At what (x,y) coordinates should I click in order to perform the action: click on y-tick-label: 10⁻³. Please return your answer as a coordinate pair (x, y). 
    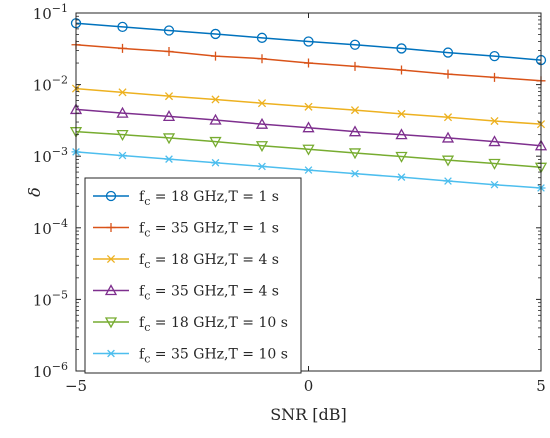
    Looking at the image, I should click on (50, 155).